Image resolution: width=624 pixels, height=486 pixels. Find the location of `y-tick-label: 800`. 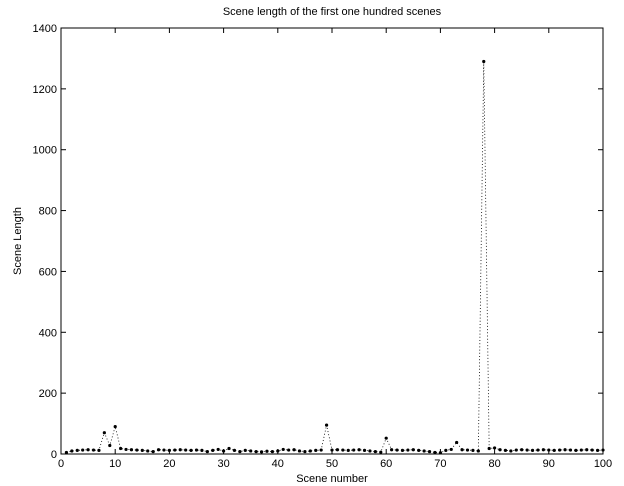

y-tick-label: 800 is located at coordinates (48, 212).